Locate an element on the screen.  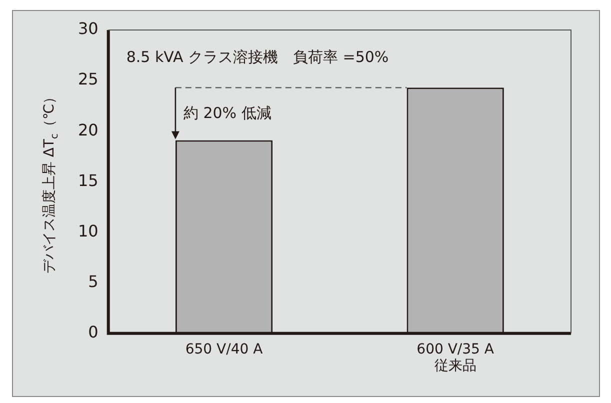
annotation: 8.5 kVA クラス溶接機 負荷率 =50% is located at coordinates (257, 57).